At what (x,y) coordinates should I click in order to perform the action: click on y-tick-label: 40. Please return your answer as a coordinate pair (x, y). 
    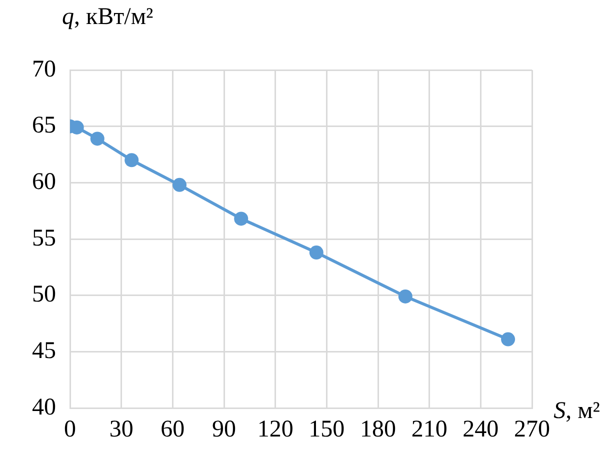
    Looking at the image, I should click on (44, 407).